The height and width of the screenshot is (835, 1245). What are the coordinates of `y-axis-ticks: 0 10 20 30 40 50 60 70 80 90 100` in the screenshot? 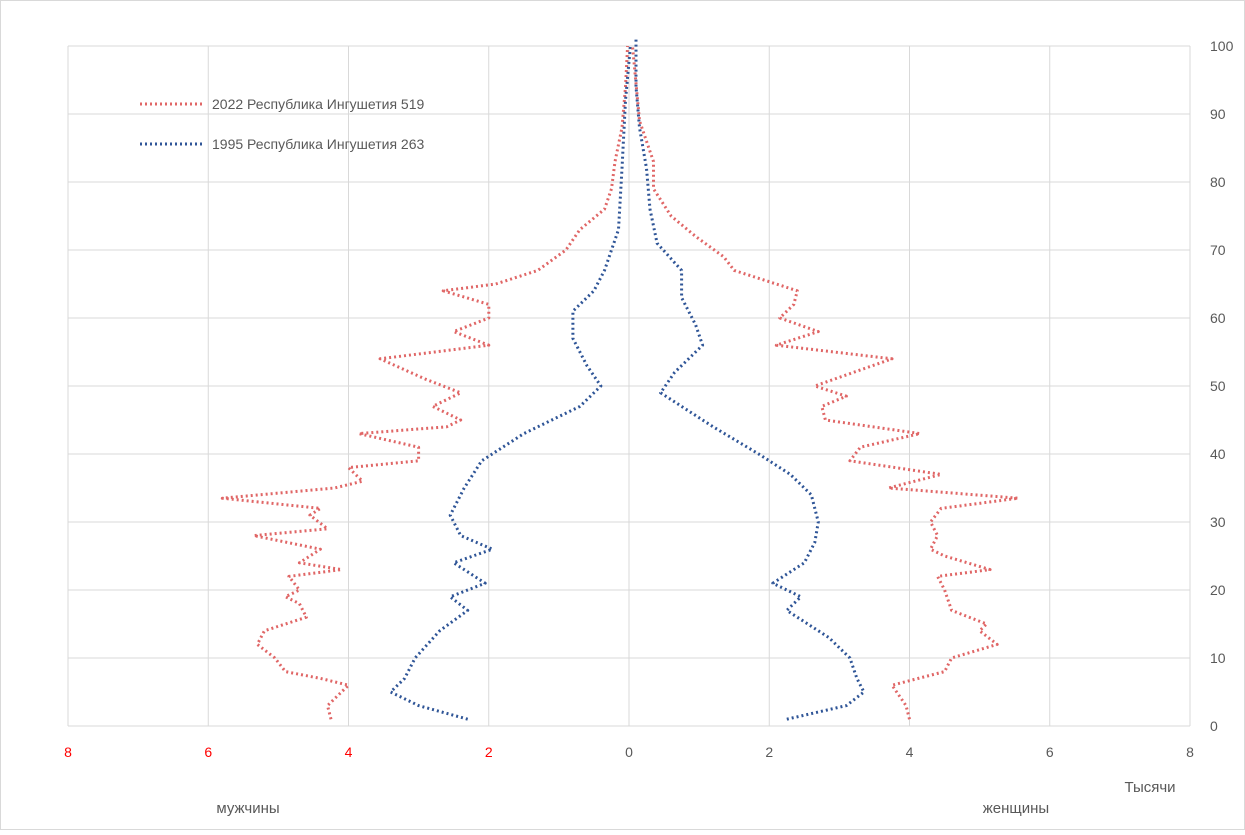 It's located at (1222, 386).